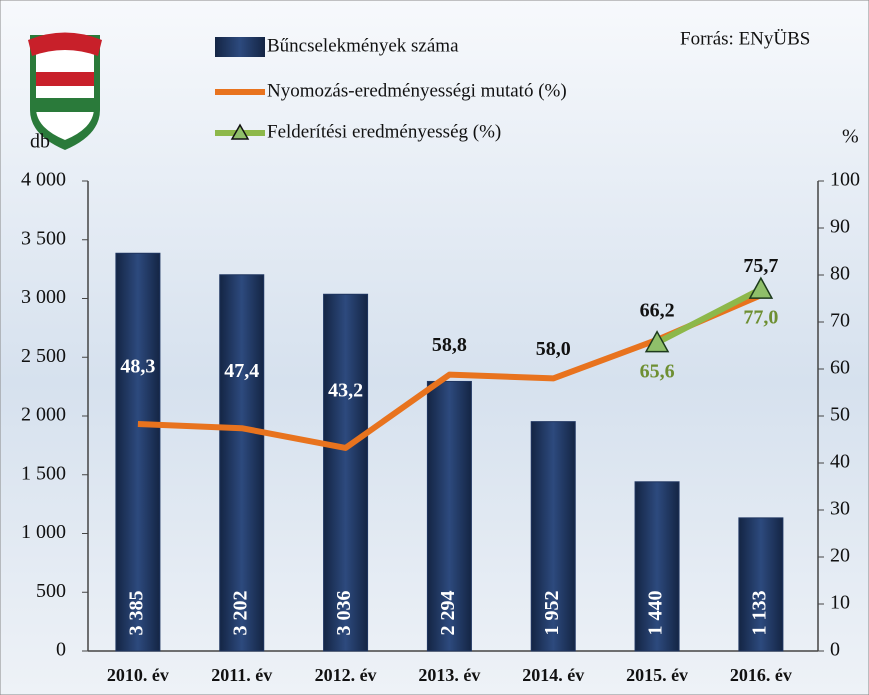 The width and height of the screenshot is (869, 695). Describe the element at coordinates (448, 613) in the screenshot. I see `bar-value-label: 2 294` at that location.